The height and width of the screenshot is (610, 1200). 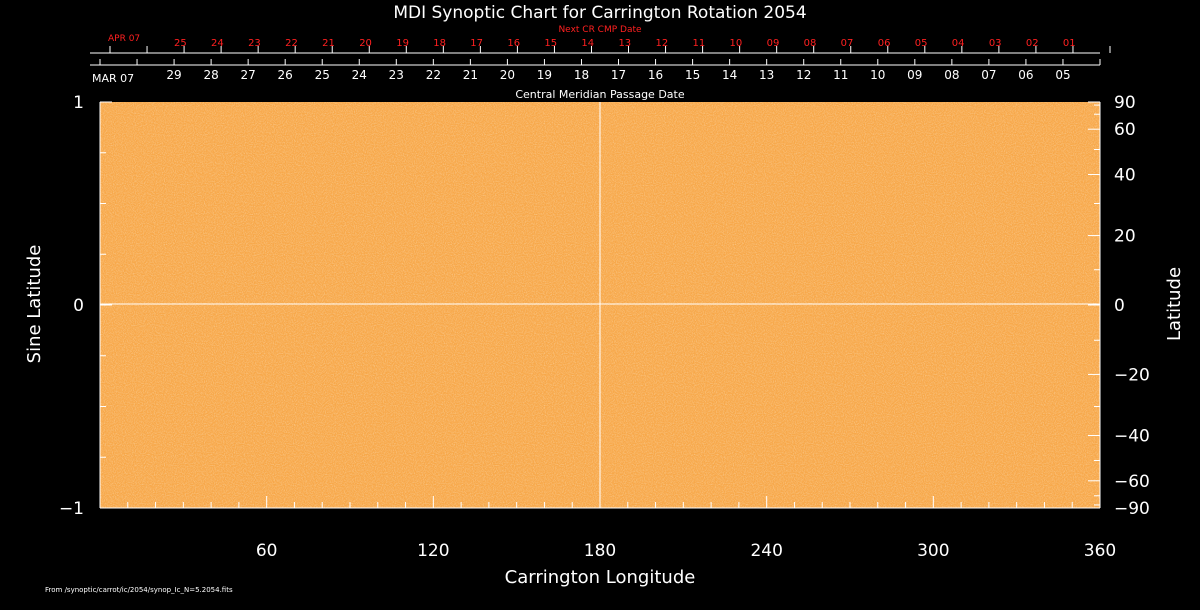 What do you see at coordinates (599, 94) in the screenshot?
I see `cmp-axis-title: Central Meridian Passage Date` at bounding box center [599, 94].